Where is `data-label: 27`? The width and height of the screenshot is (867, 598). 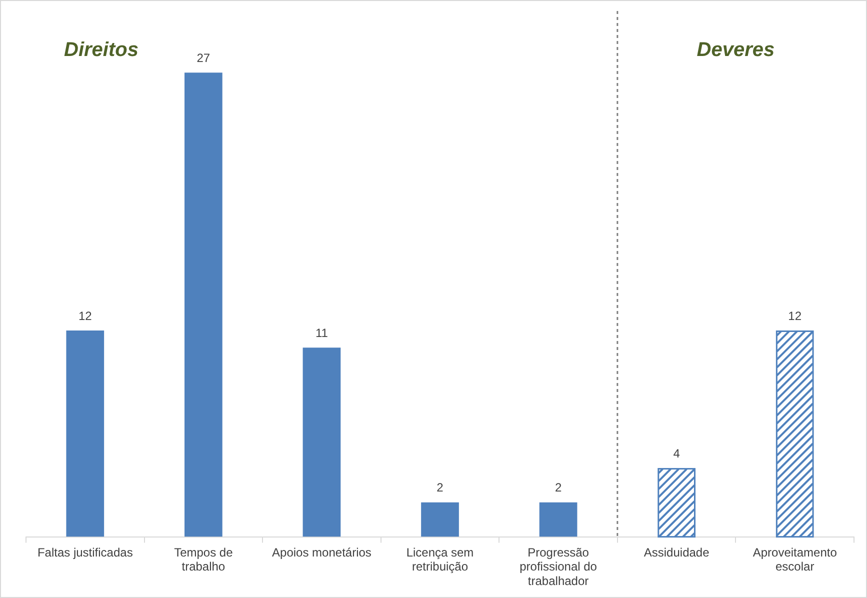
data-label: 27 is located at coordinates (203, 57).